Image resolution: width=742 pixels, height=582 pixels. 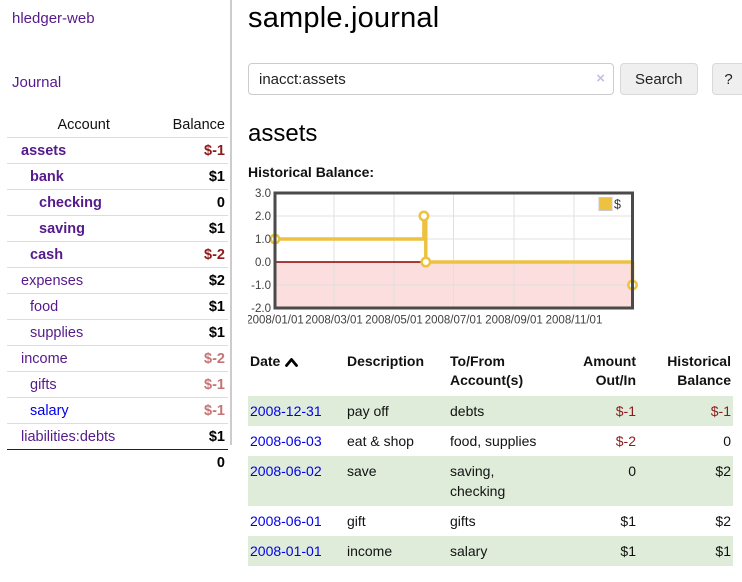 I want to click on account-row: expenses $2, so click(x=117, y=280).